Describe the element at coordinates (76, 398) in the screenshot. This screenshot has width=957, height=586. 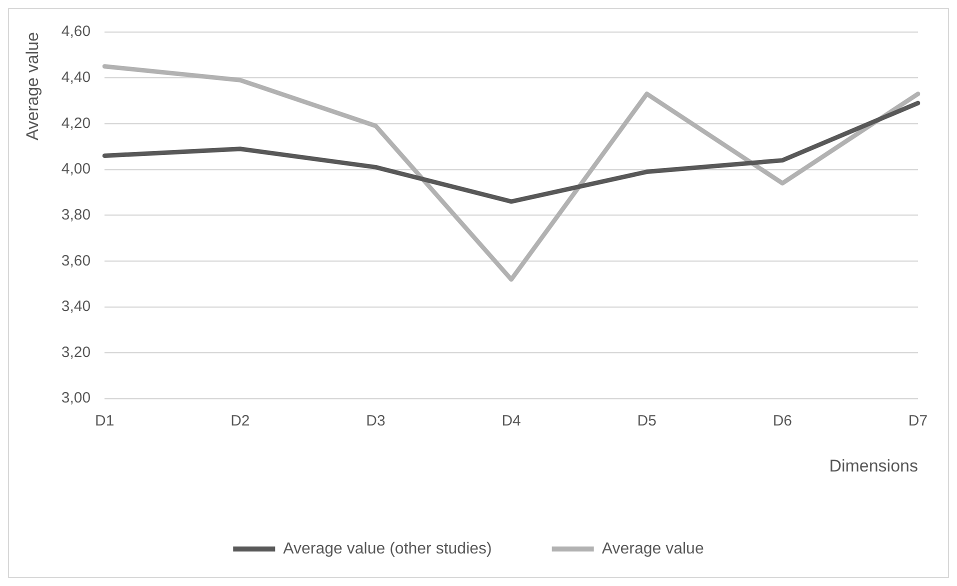
I see `y-tick-label: 3,00` at that location.